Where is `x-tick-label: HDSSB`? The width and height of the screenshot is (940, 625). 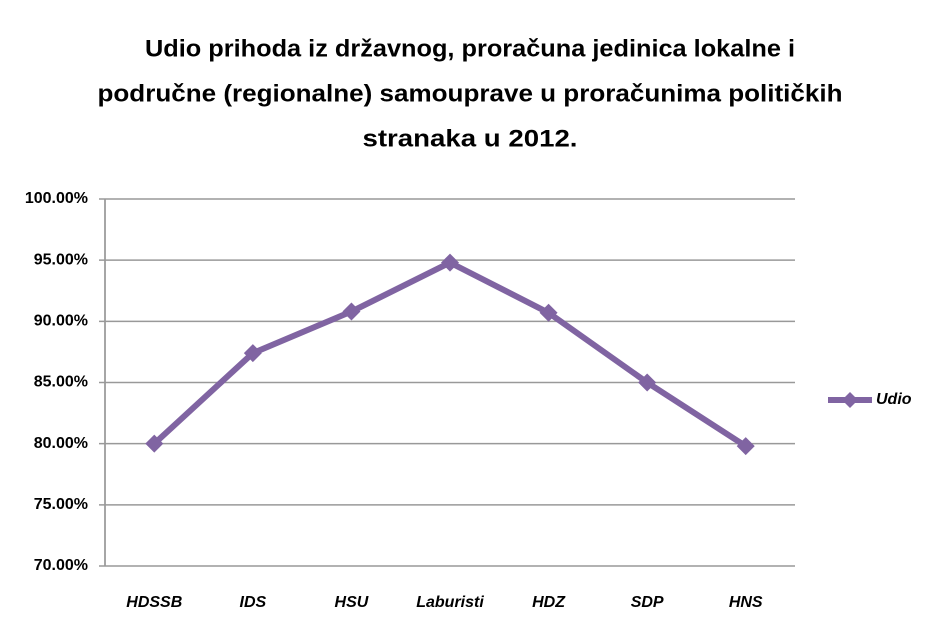 x-tick-label: HDSSB is located at coordinates (154, 602).